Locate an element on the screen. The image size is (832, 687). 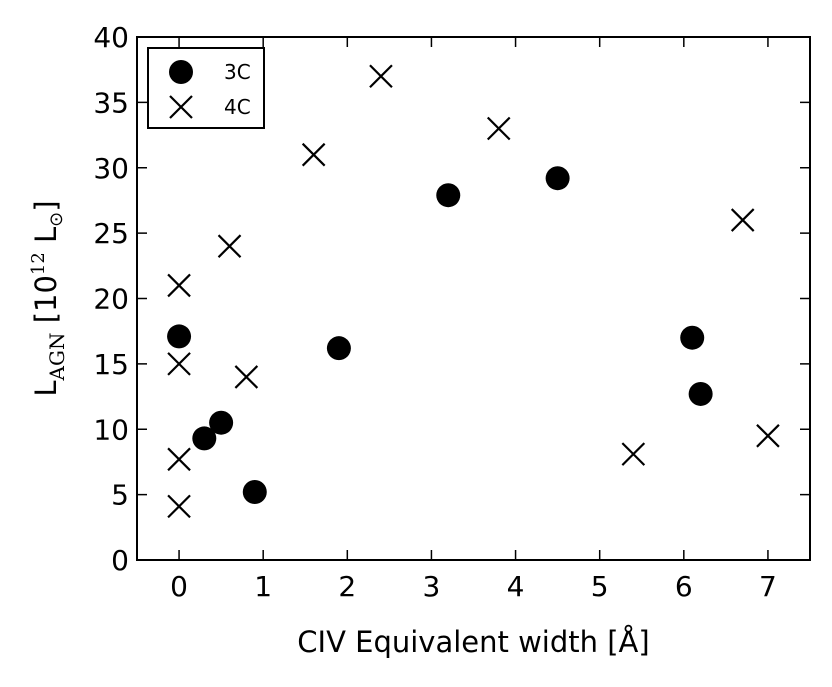
y-tick-label: 35 is located at coordinates (111, 102).